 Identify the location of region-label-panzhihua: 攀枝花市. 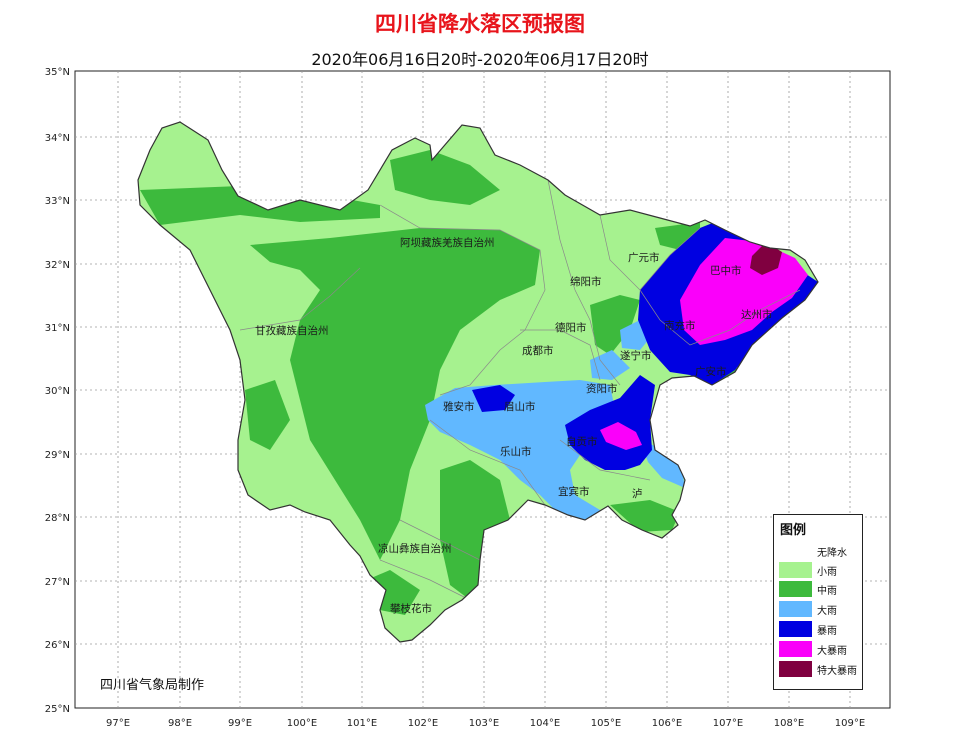
(411, 608).